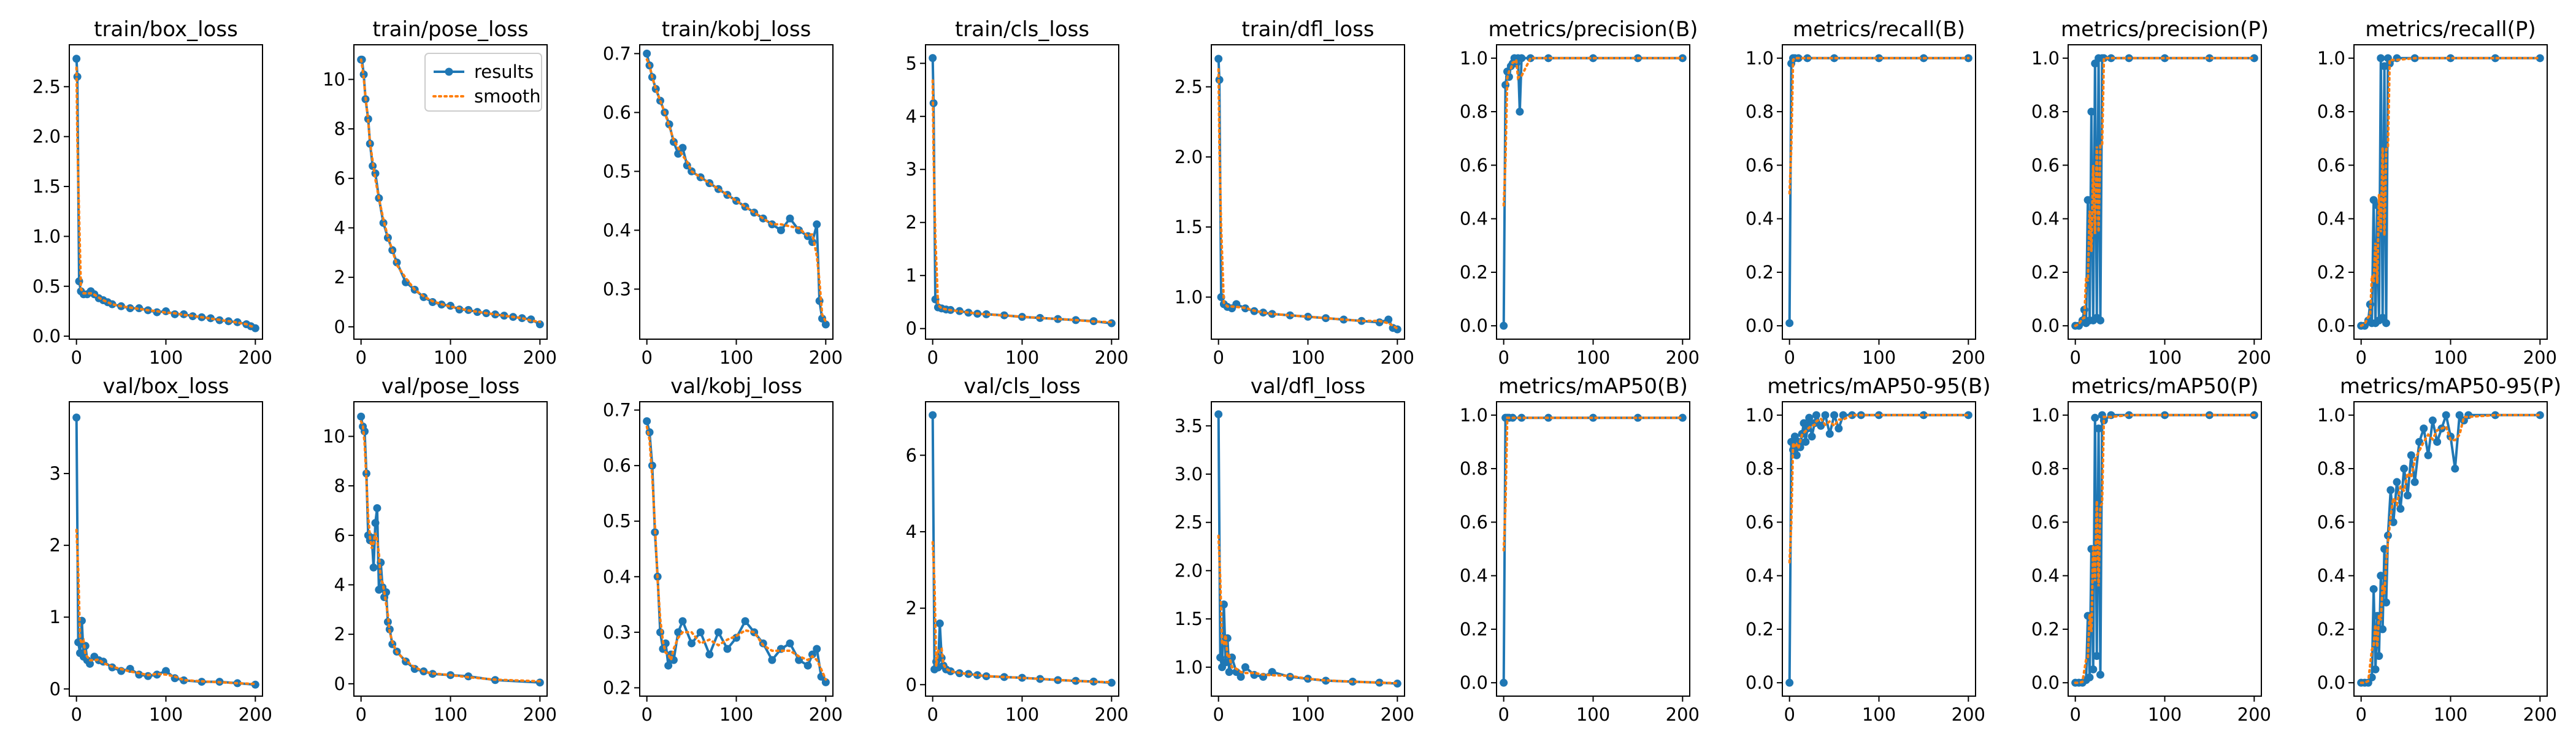 The width and height of the screenshot is (2576, 736). Describe the element at coordinates (339, 128) in the screenshot. I see `y-tick-label: 8` at that location.